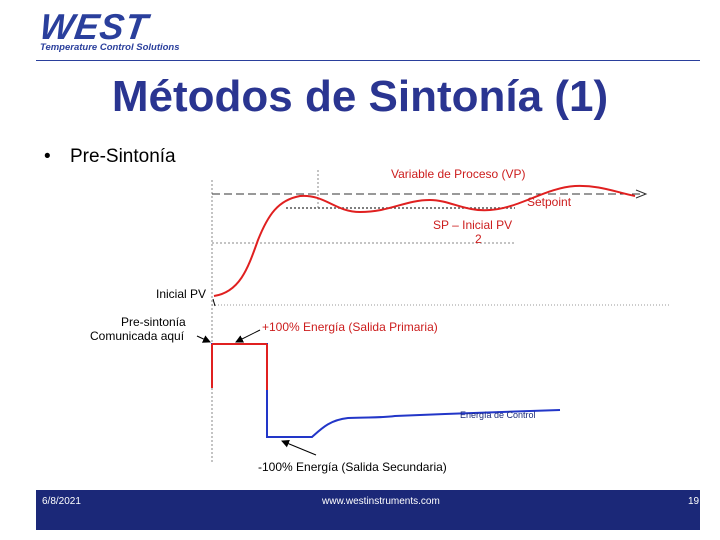 This screenshot has width=720, height=540. Describe the element at coordinates (299, 447) in the screenshot. I see `secondary-output-arrow` at that location.